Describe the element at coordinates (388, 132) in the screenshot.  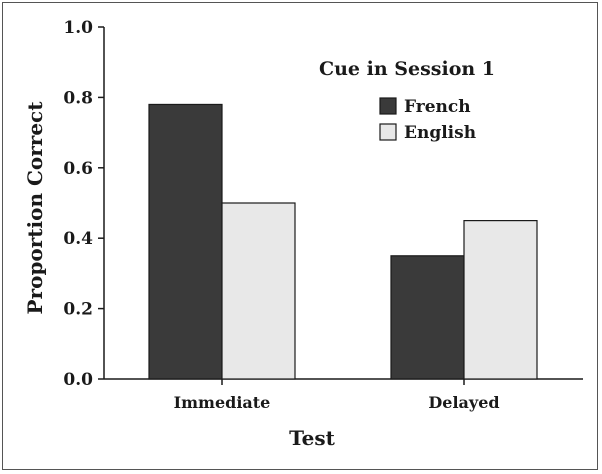
I see `legend-swatch-english` at that location.